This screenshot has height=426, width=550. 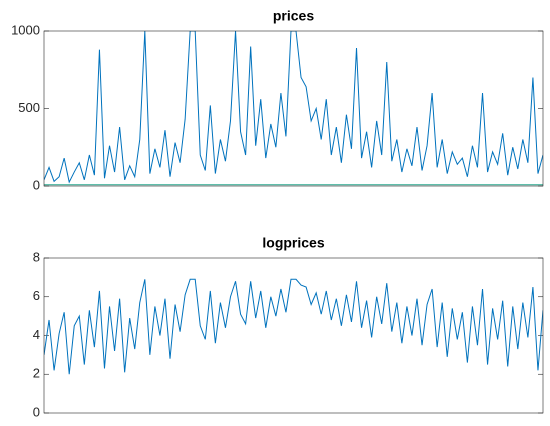 I want to click on y-tick-label: 6, so click(x=36, y=295).